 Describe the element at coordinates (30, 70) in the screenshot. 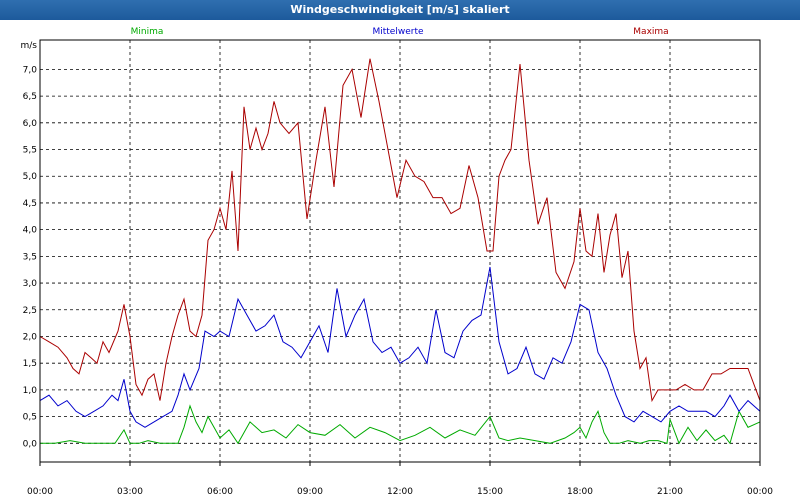

I see `y-tick-label: 7,0` at that location.